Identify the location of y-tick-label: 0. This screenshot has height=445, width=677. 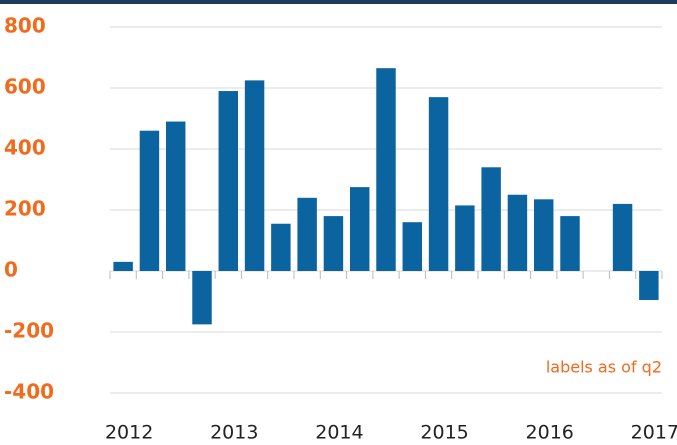
(11, 270).